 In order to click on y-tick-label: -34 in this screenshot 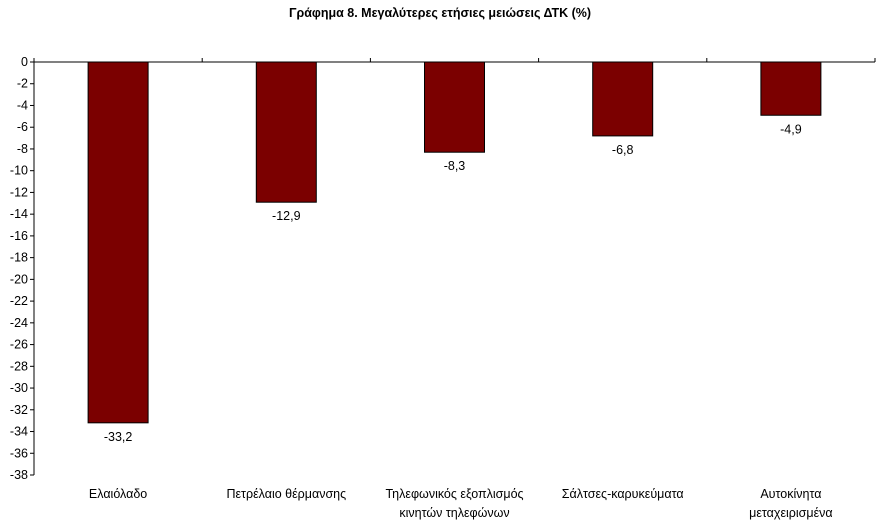, I will do `click(19, 432)`.